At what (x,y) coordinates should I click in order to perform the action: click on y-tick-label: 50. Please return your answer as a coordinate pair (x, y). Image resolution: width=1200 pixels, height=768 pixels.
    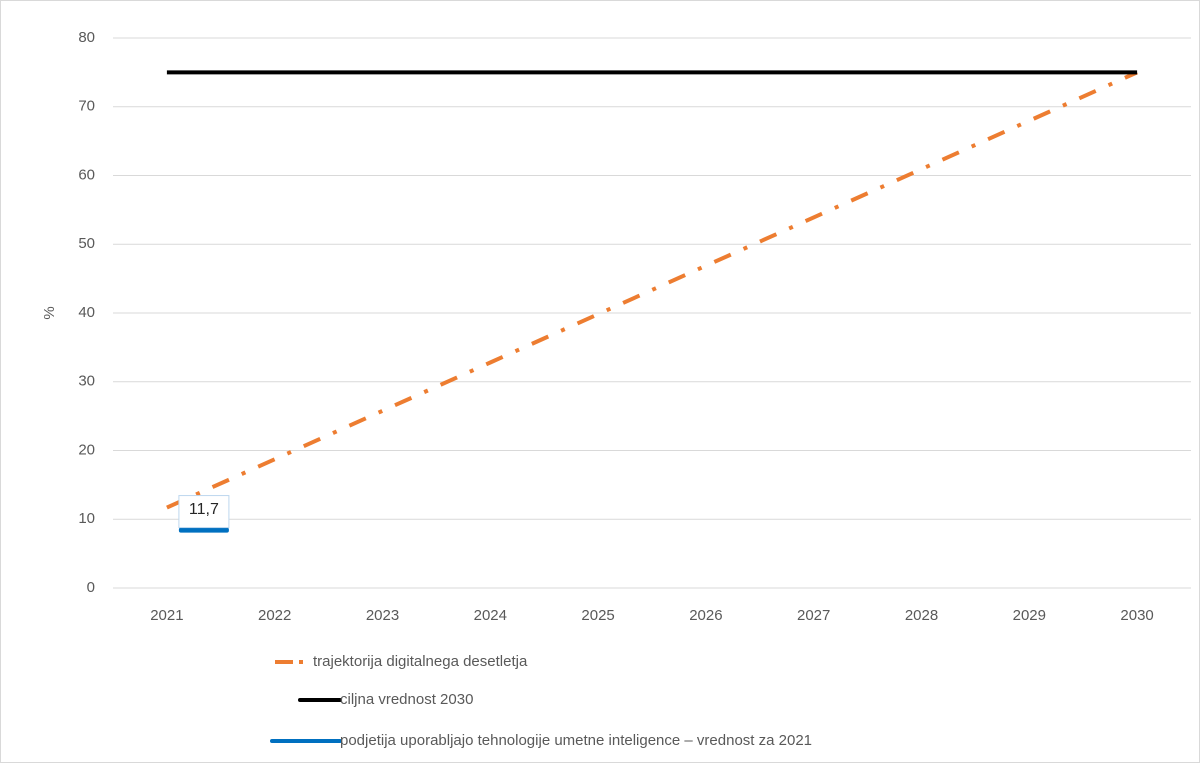
    Looking at the image, I should click on (86, 243).